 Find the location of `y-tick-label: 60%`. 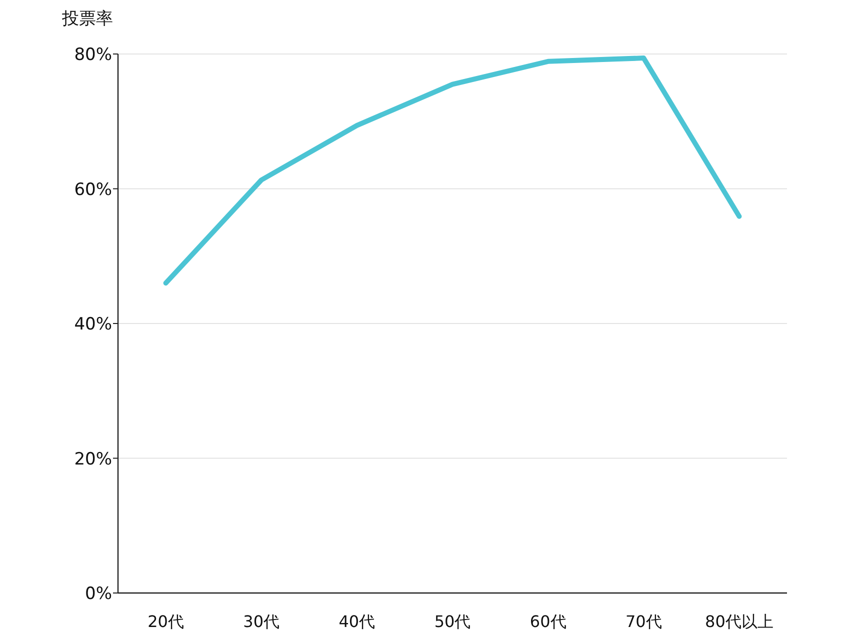

y-tick-label: 60% is located at coordinates (93, 190).